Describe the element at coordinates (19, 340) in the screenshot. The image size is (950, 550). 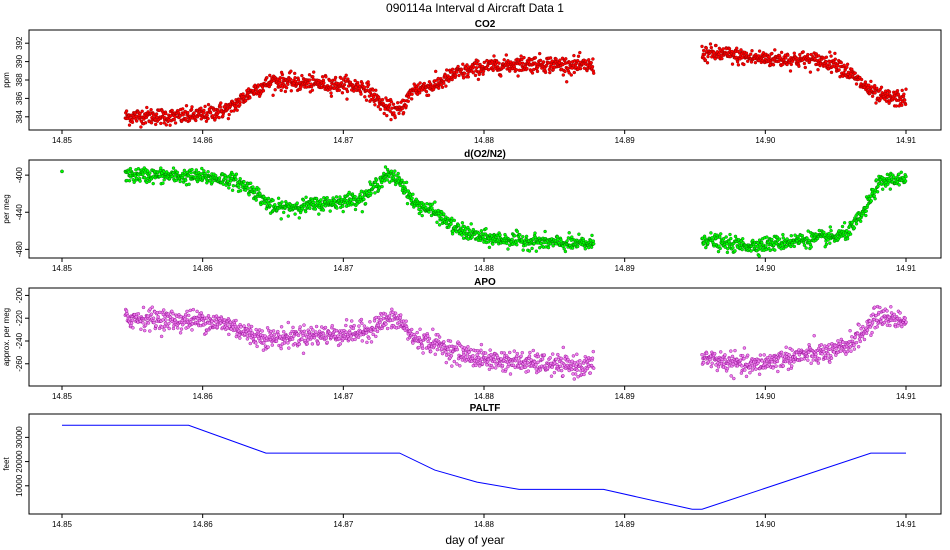
I see `y-tick-label: -240` at that location.